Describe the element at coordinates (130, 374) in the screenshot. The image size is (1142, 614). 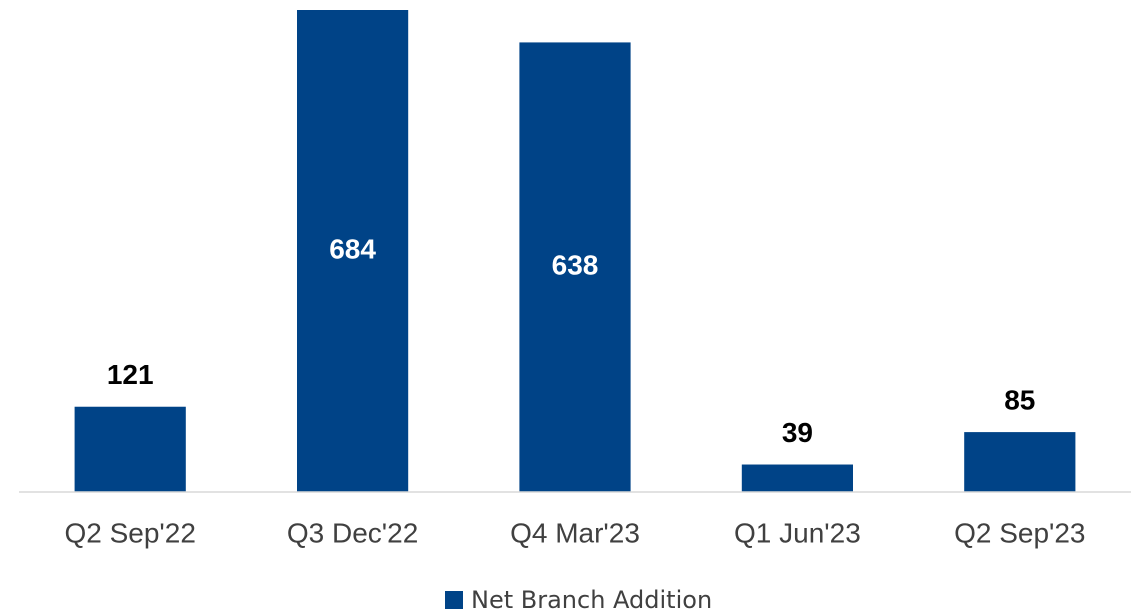
I see `data-label: 121` at that location.